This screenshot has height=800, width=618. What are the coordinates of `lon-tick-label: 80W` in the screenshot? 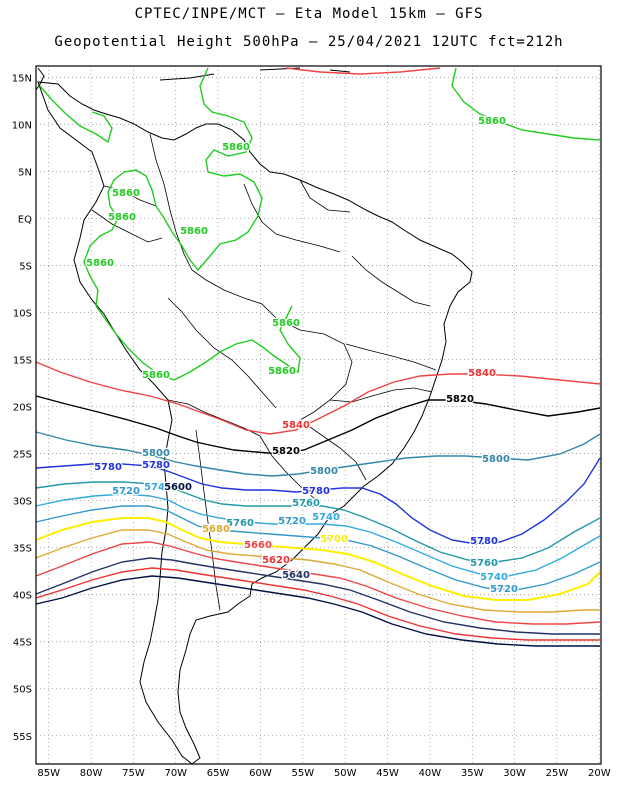 It's located at (91, 773).